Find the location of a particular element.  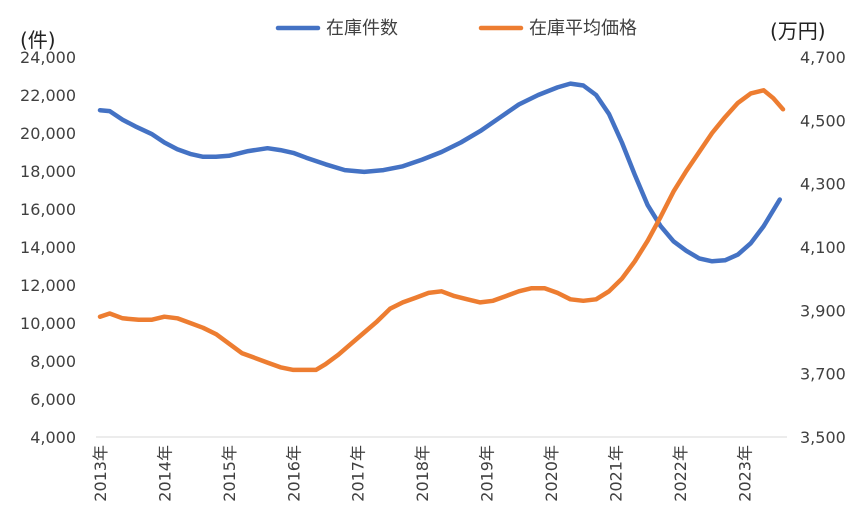

x-tick-label: 2021年 is located at coordinates (615, 473).